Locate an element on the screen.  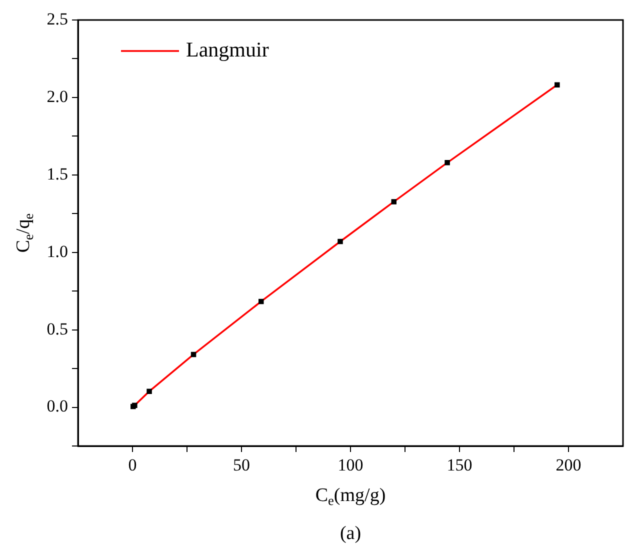
legend-label: Langmuir is located at coordinates (227, 50).